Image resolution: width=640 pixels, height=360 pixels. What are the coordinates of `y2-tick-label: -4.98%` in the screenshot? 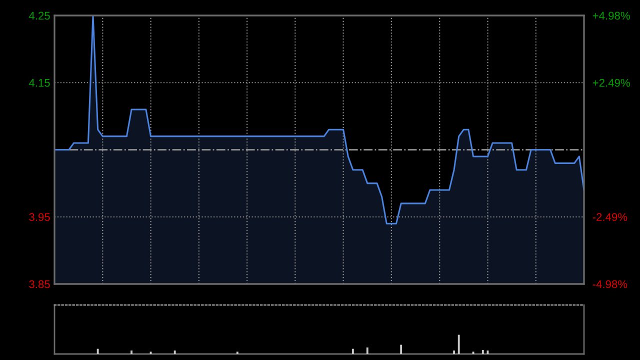 It's located at (610, 284).